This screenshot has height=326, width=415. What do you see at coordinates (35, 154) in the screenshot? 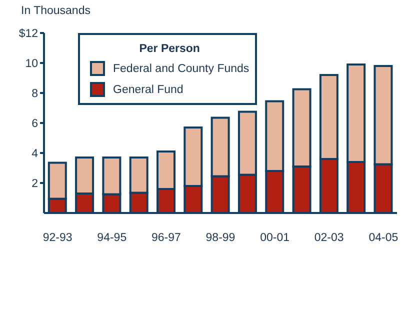
I see `y-tick-label: 4` at bounding box center [35, 154].